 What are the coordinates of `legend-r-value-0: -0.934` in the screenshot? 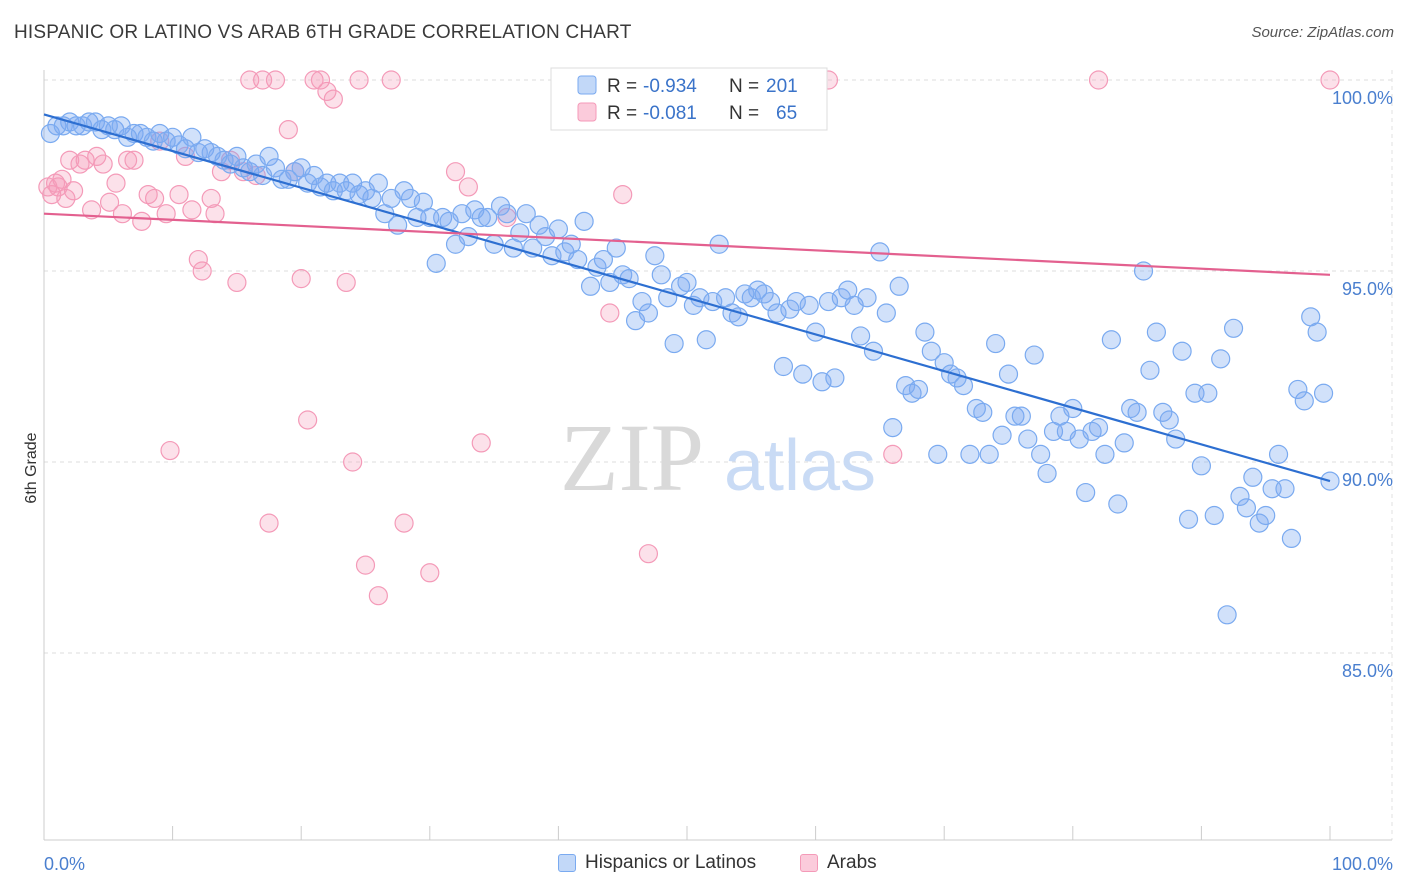 It's located at (670, 86).